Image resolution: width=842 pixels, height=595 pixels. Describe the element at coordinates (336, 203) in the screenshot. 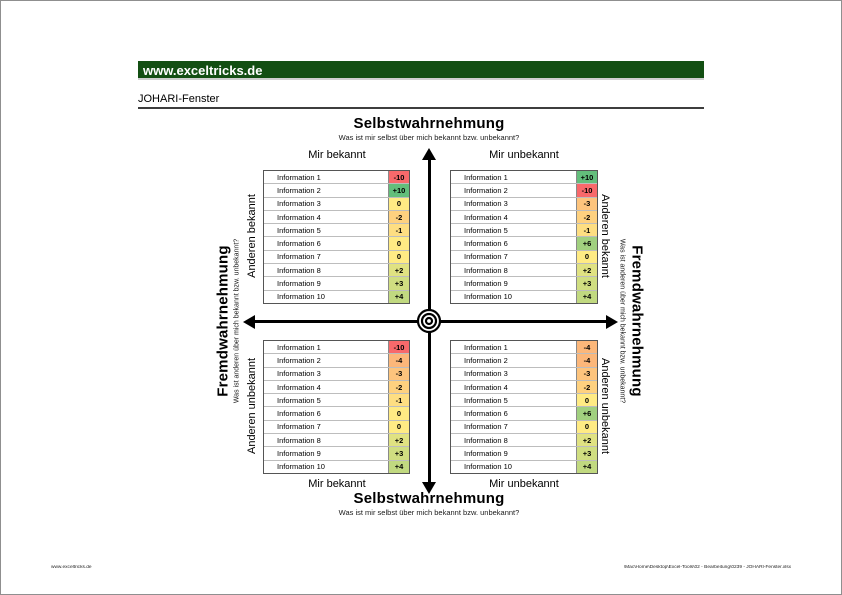

I see `table-row: Information 3 0` at that location.